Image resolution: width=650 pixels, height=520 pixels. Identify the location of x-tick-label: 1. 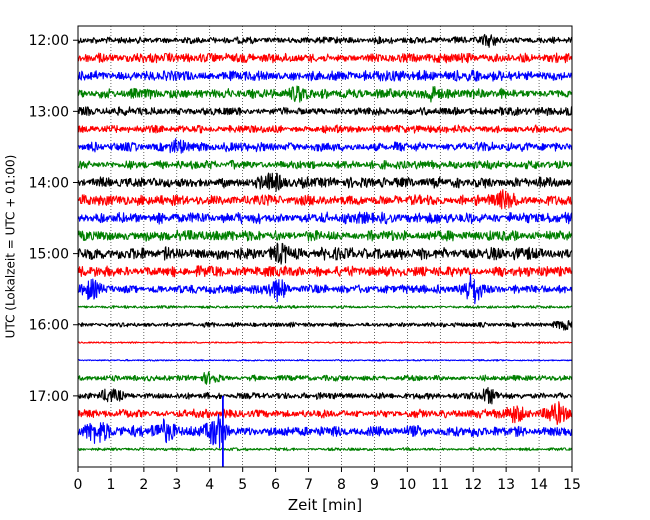
(110, 485).